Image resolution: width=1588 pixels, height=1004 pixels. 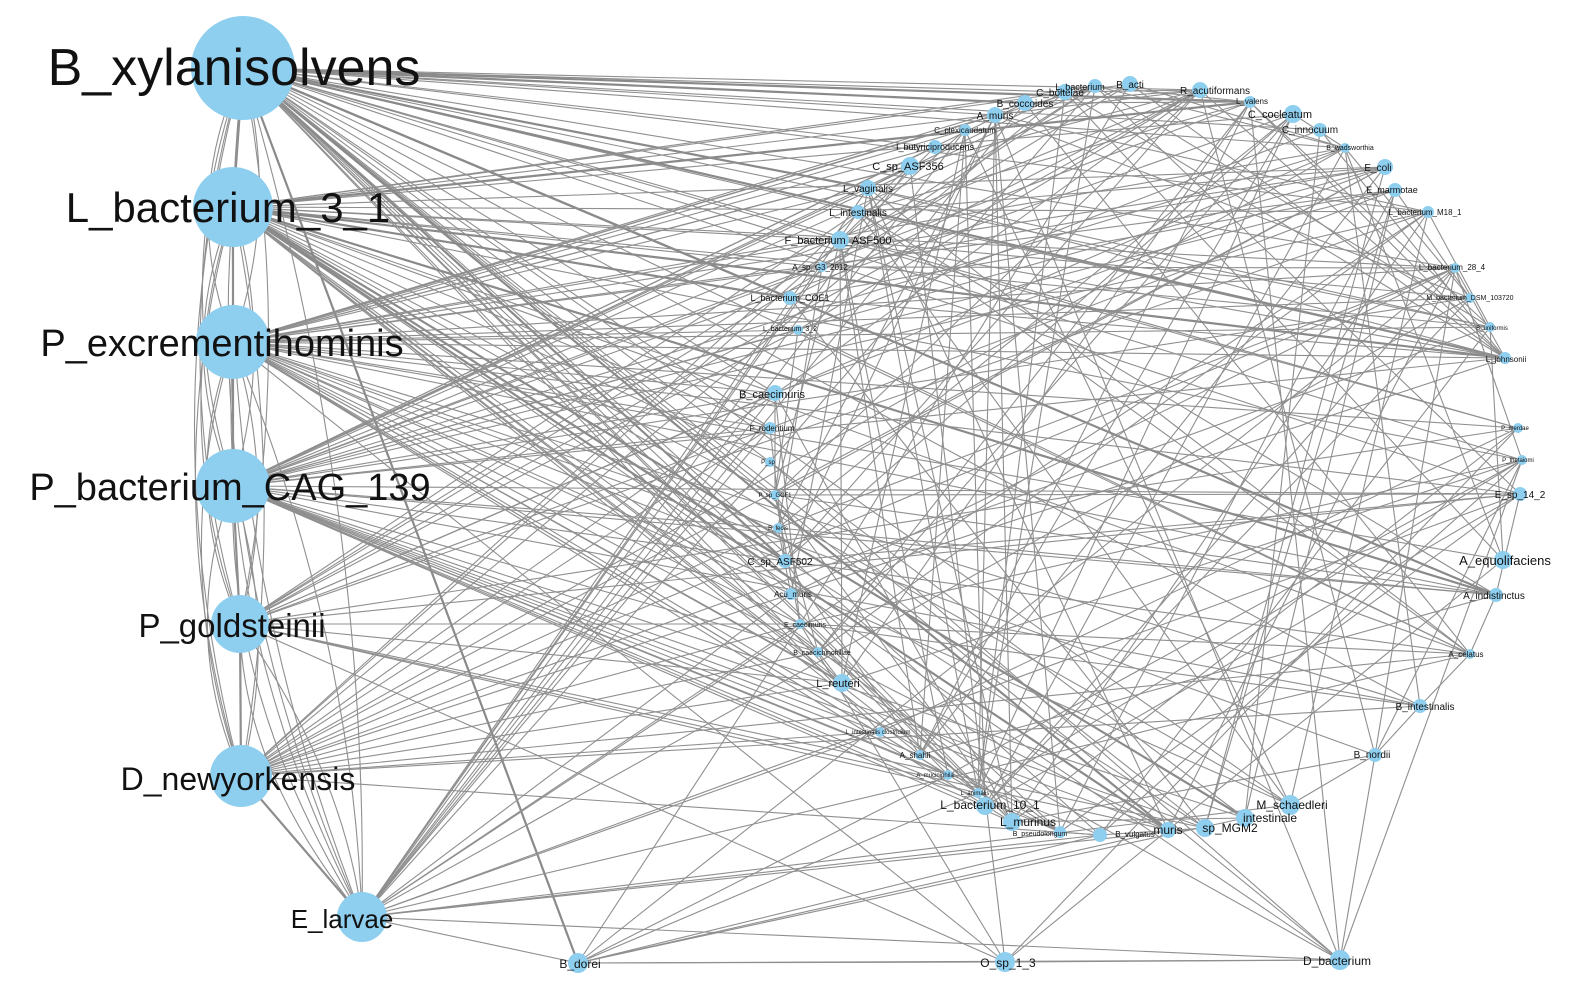 I want to click on node-l-animalis, so click(x=978, y=793).